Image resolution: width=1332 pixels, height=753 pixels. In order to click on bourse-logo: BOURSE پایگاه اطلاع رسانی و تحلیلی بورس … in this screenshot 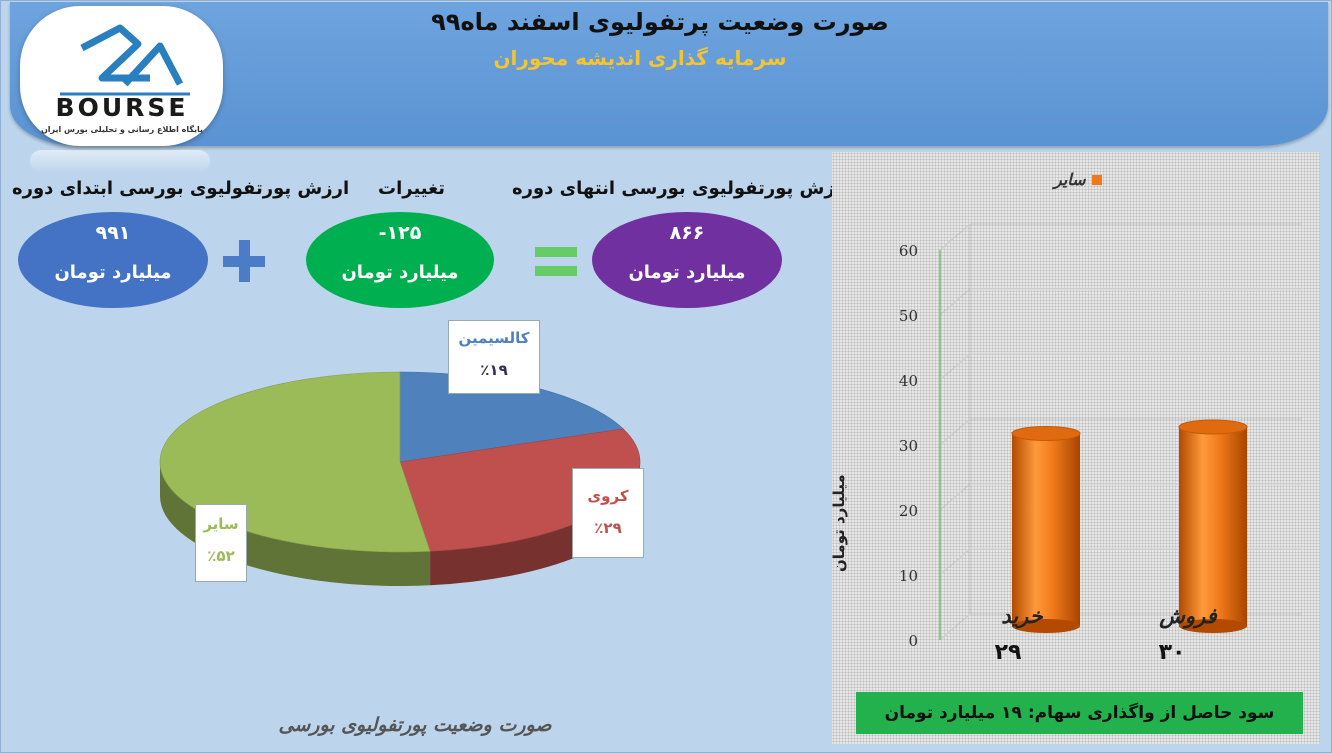, I will do `click(121, 76)`.